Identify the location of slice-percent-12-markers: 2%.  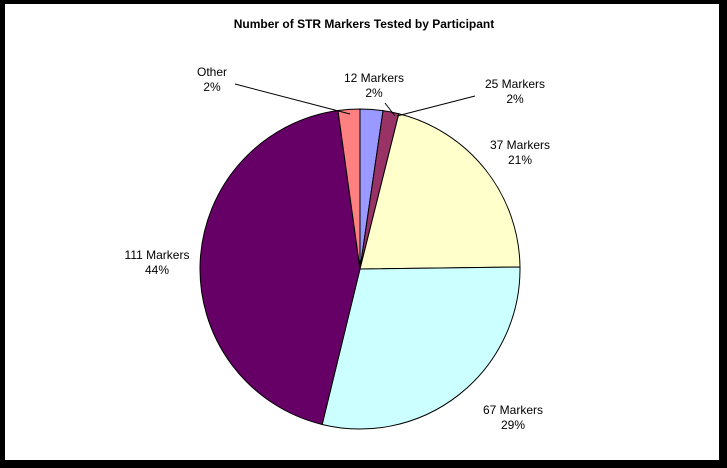
(374, 93).